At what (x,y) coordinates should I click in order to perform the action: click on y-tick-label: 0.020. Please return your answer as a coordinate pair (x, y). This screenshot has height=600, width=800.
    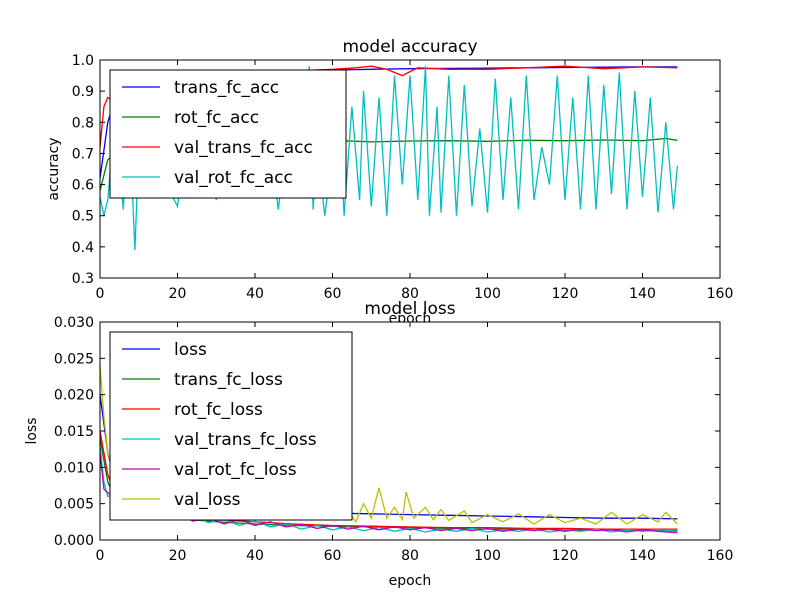
    Looking at the image, I should click on (74, 396).